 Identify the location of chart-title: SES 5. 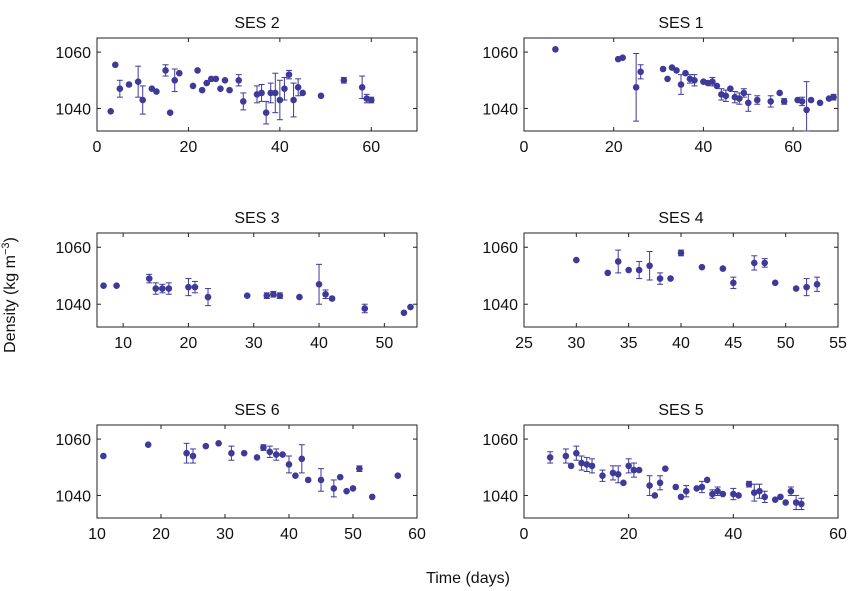
(680, 410).